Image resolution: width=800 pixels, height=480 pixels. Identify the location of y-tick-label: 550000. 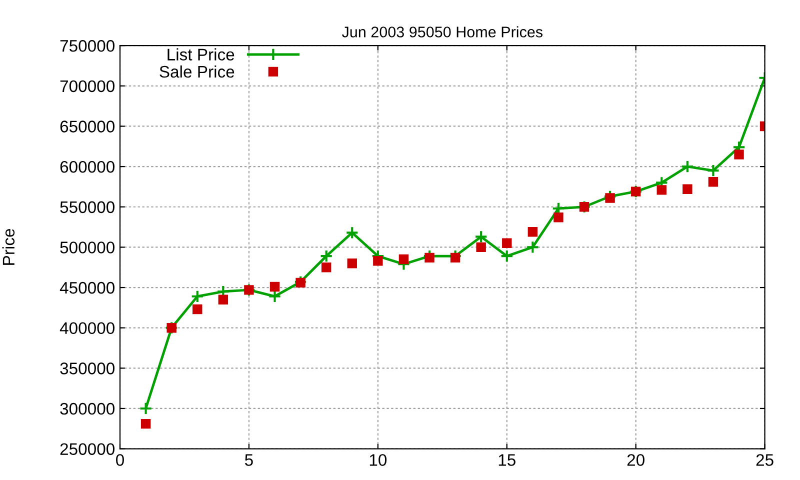
(87, 207).